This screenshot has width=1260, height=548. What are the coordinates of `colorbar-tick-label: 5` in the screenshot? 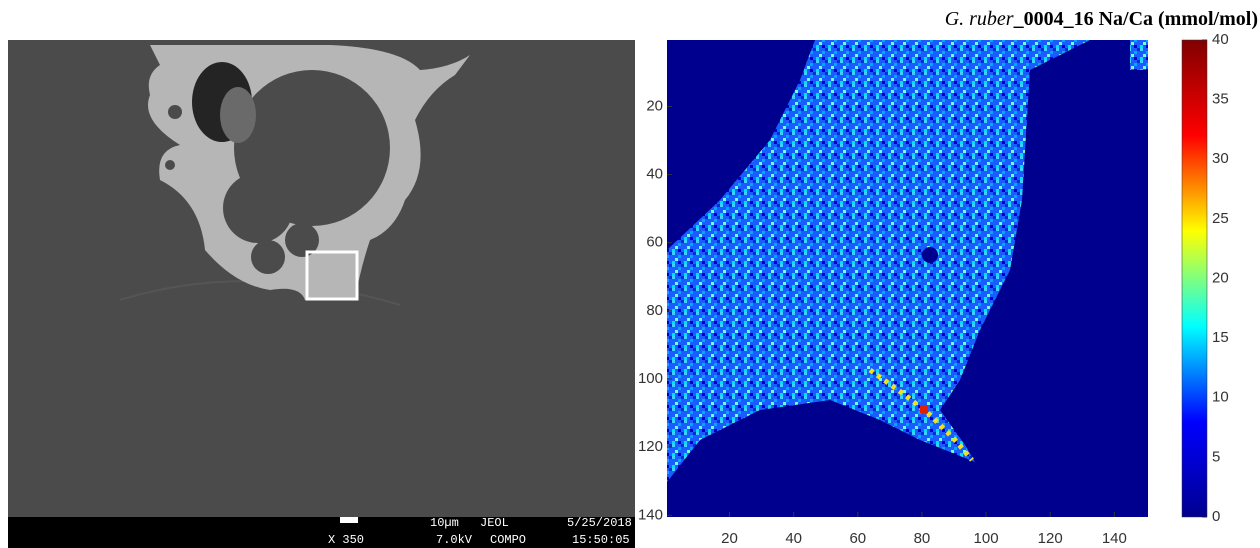 It's located at (1216, 456).